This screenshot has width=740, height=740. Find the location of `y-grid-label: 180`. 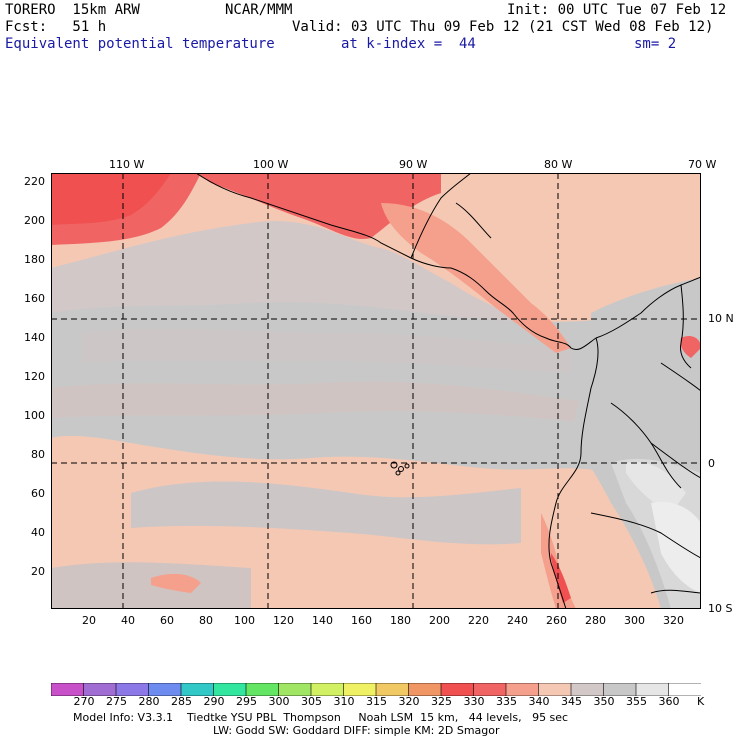

y-grid-label: 180 is located at coordinates (34, 259).